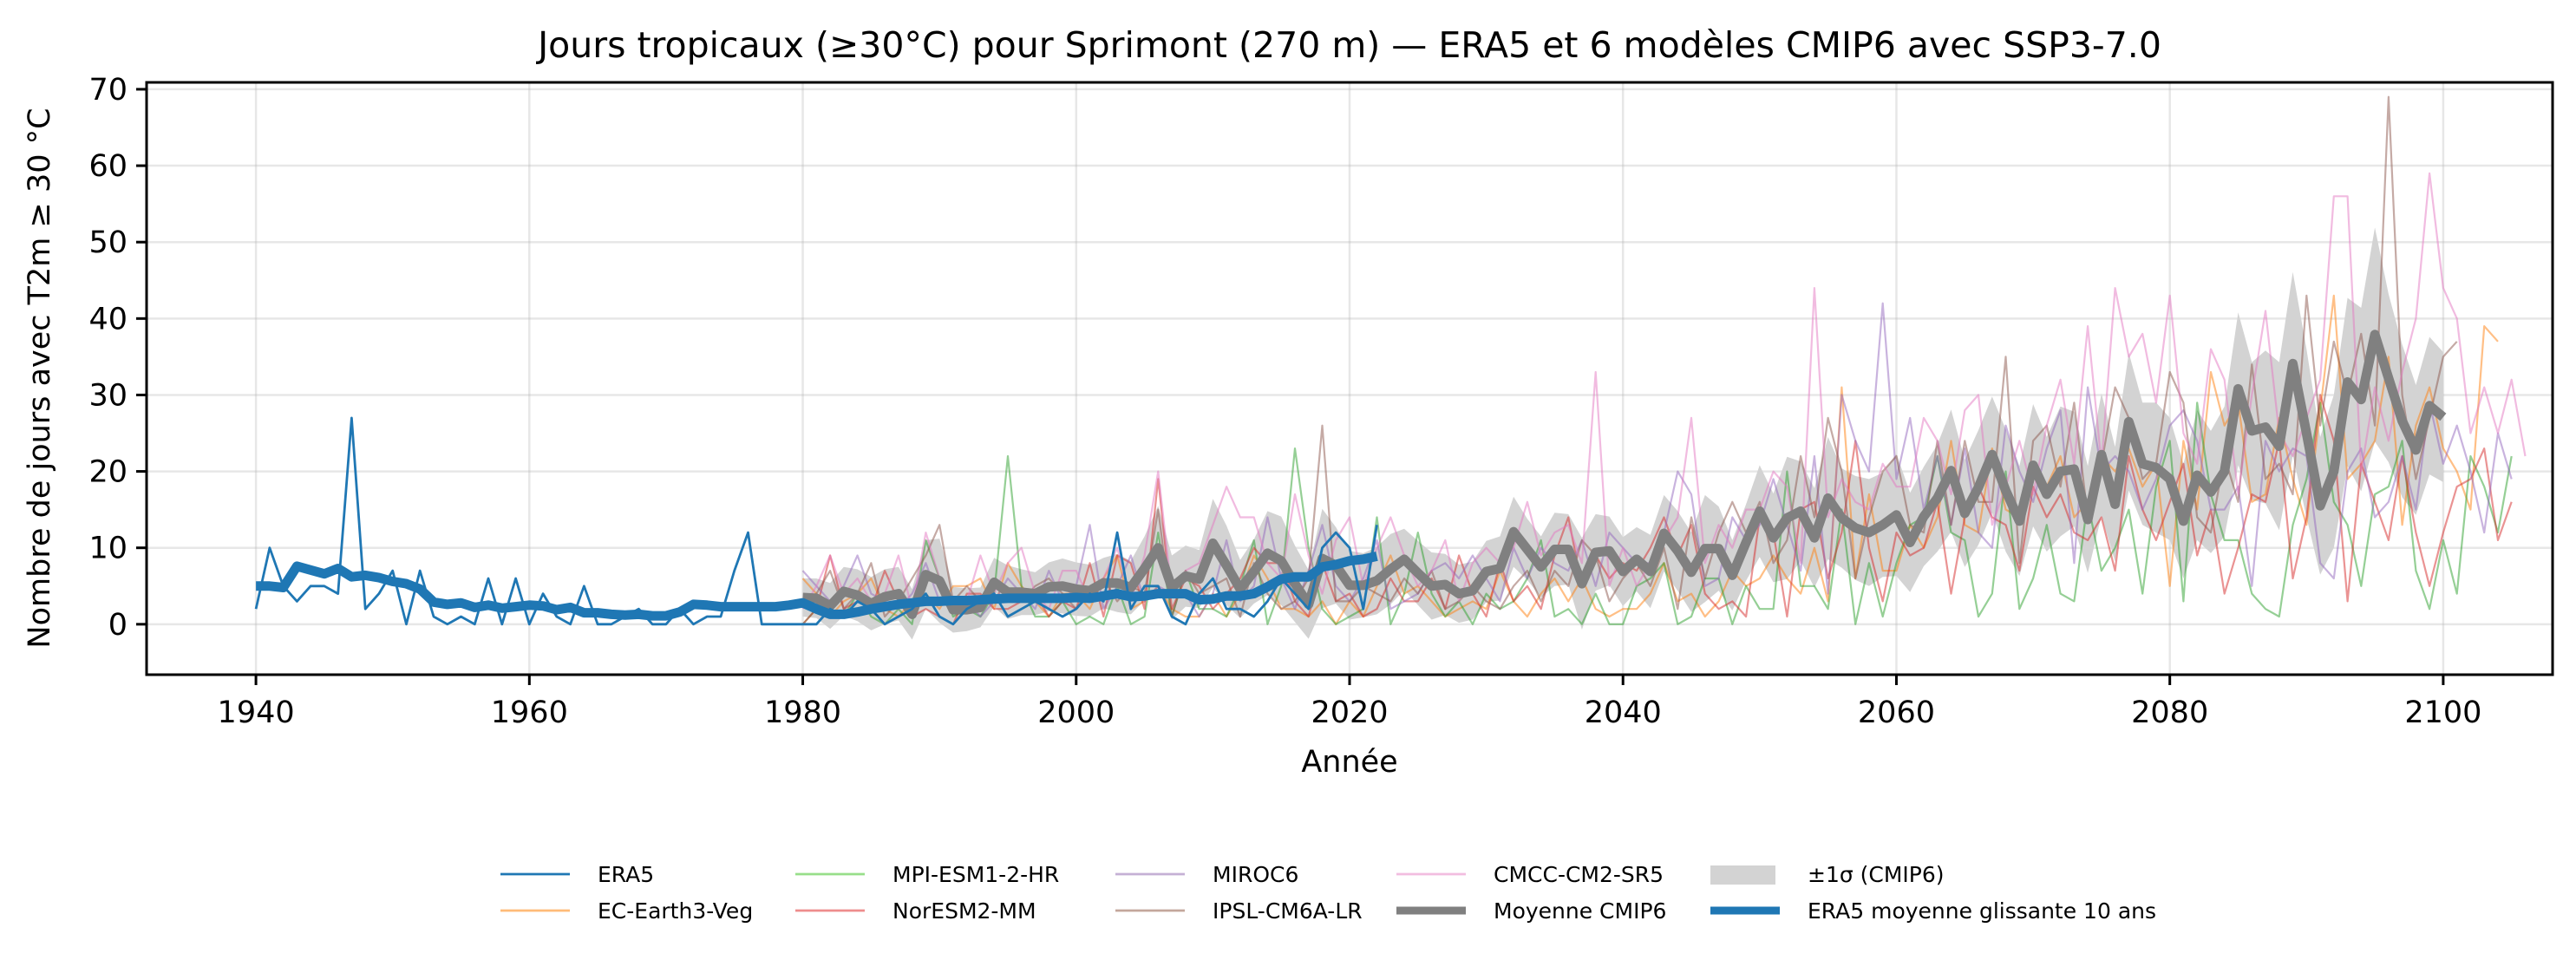 The image size is (2576, 960). I want to click on x-tick-label: 2100, so click(2442, 713).